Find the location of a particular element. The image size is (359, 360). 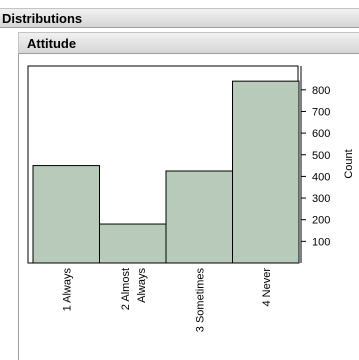

attitude-header: Attitude is located at coordinates (188, 43).